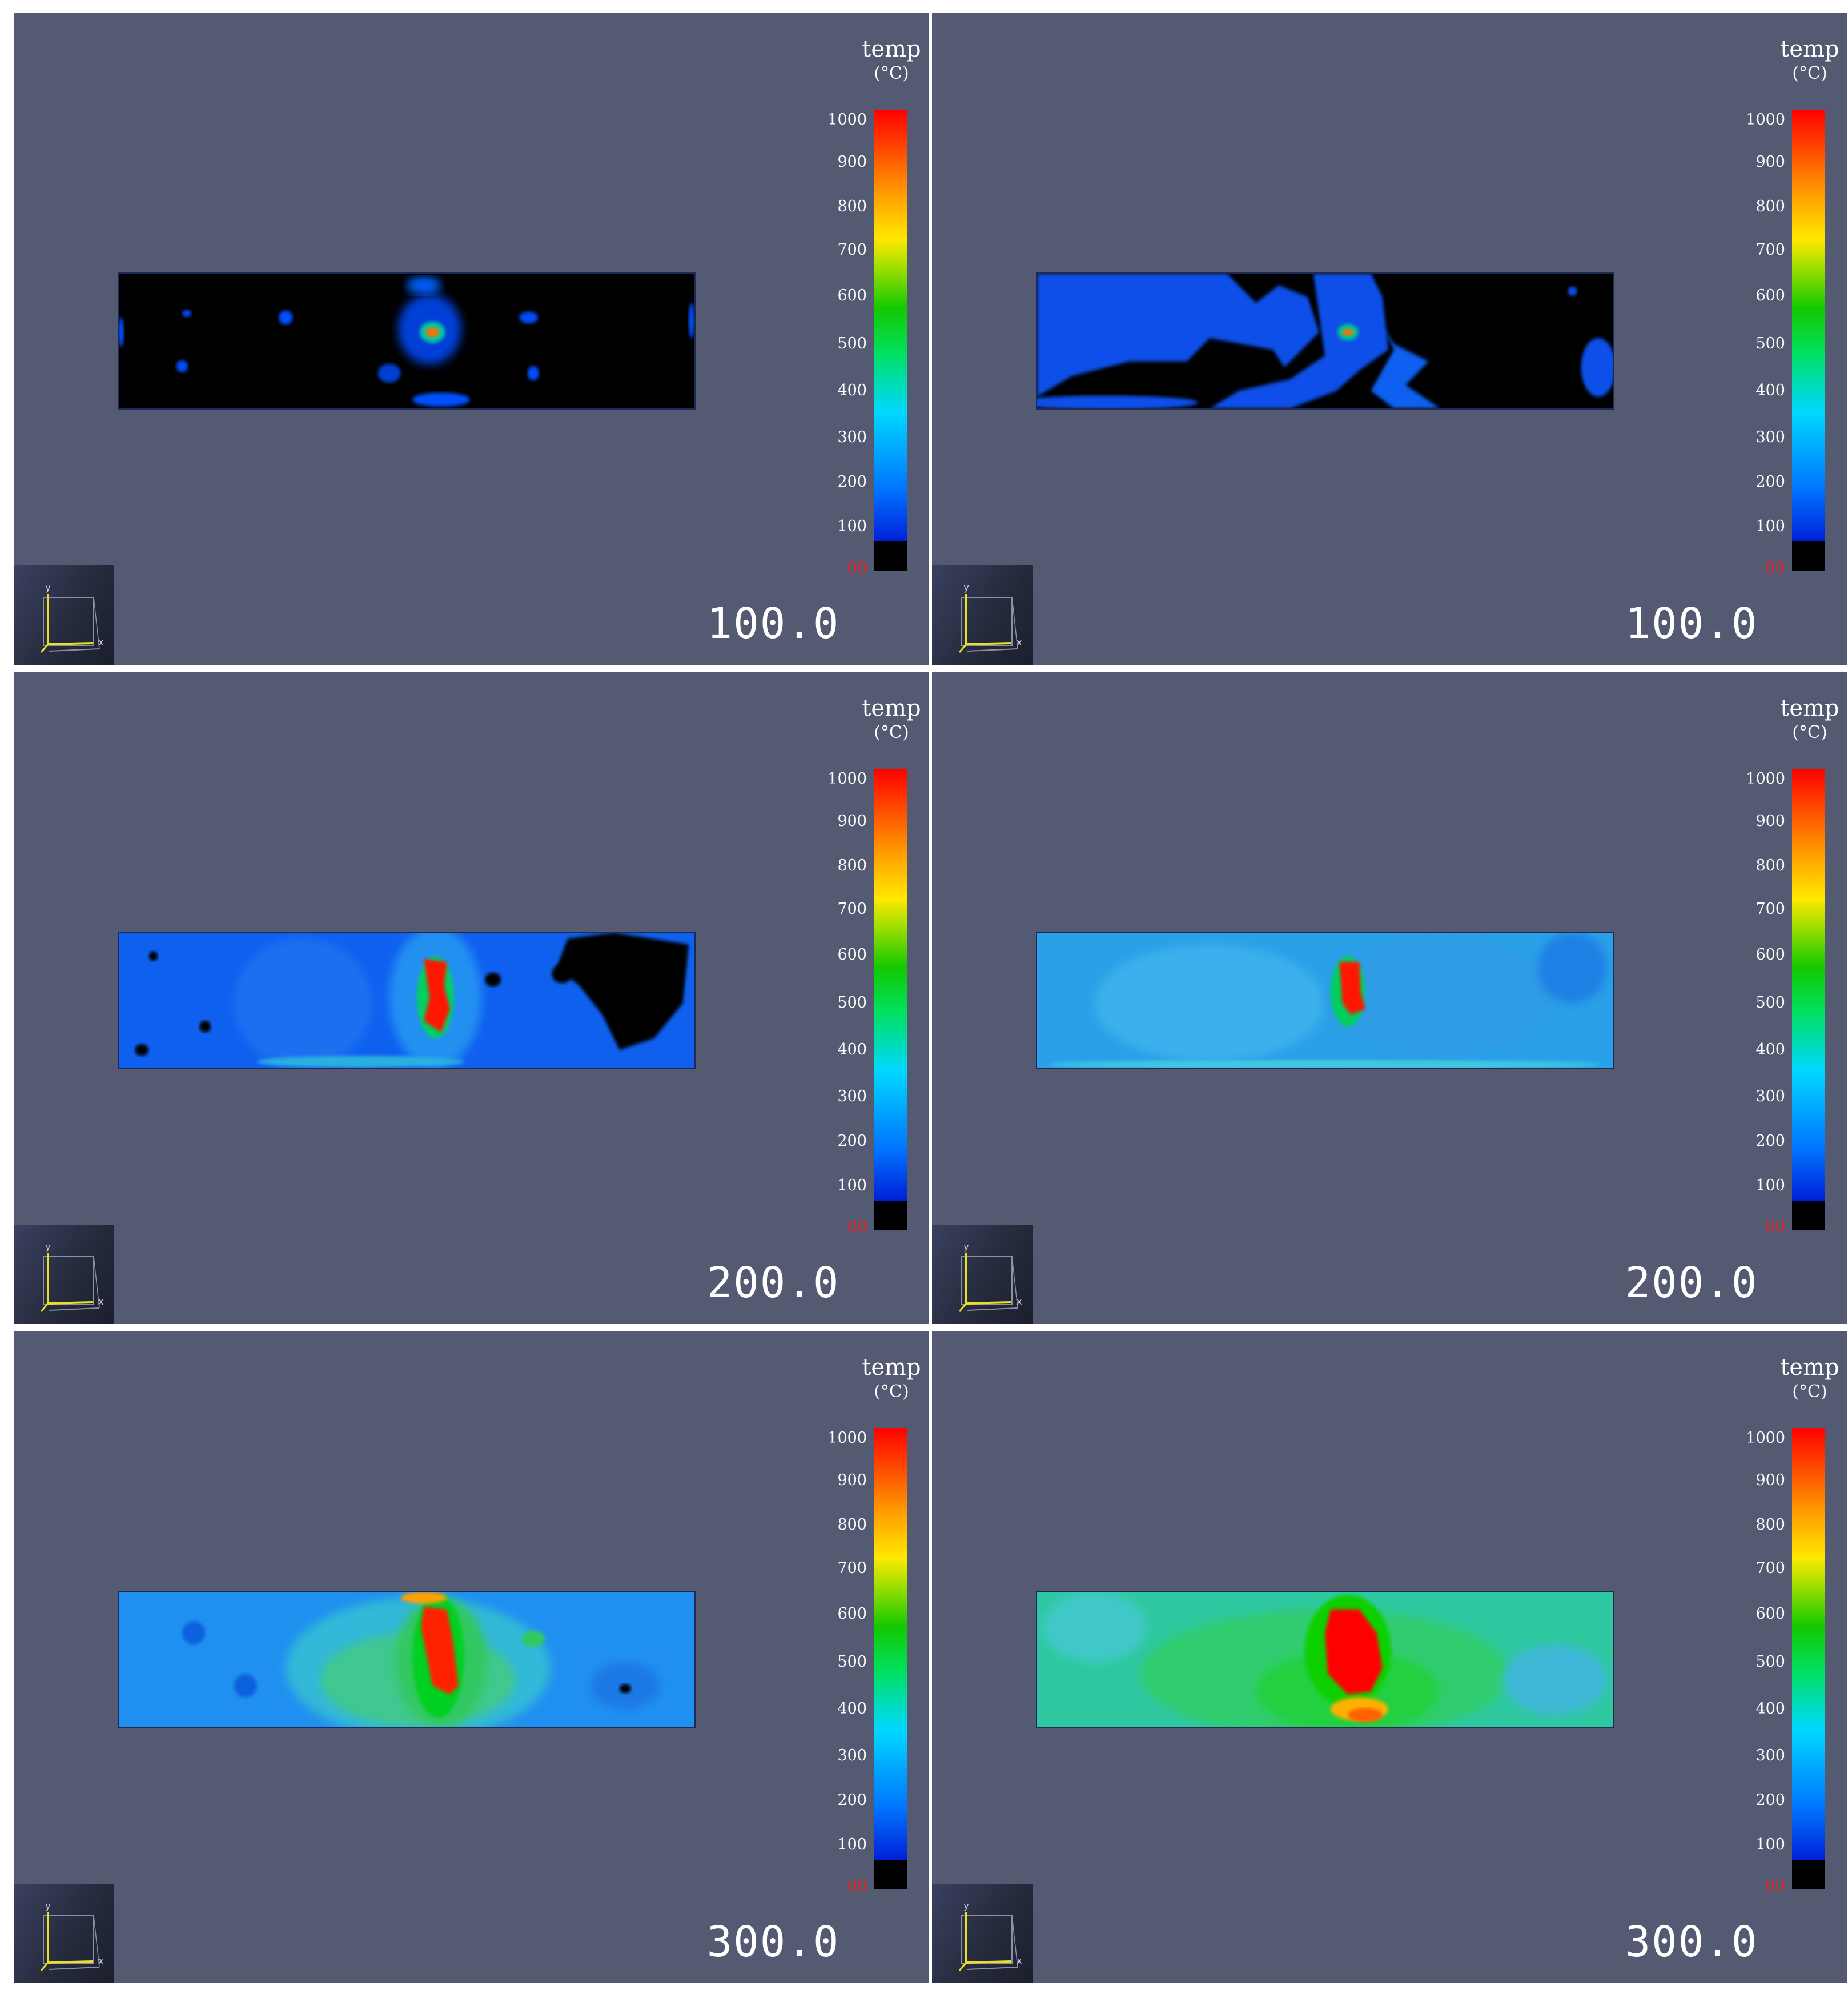 This screenshot has height=1990, width=1848. I want to click on time-readout: 200.0, so click(1691, 1282).